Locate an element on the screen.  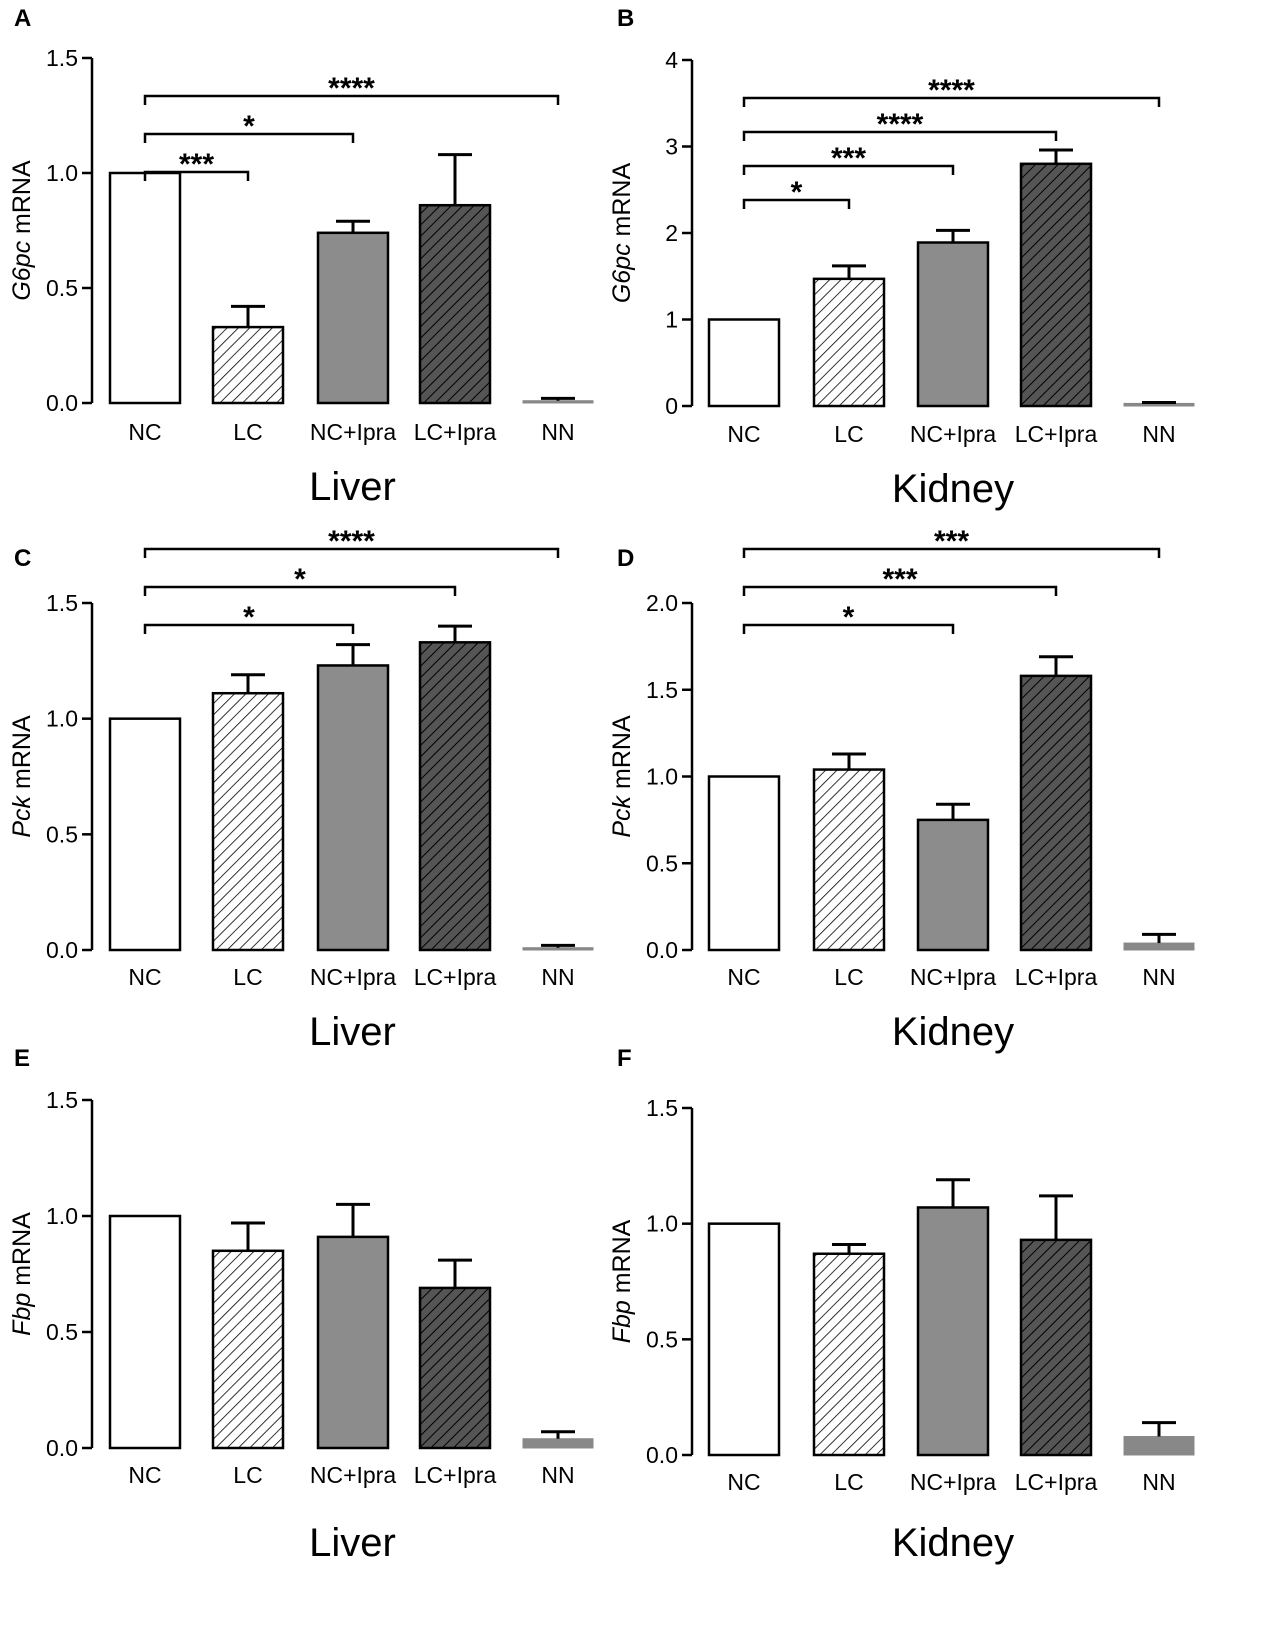
y-tick-label: 3 is located at coordinates (671, 147).